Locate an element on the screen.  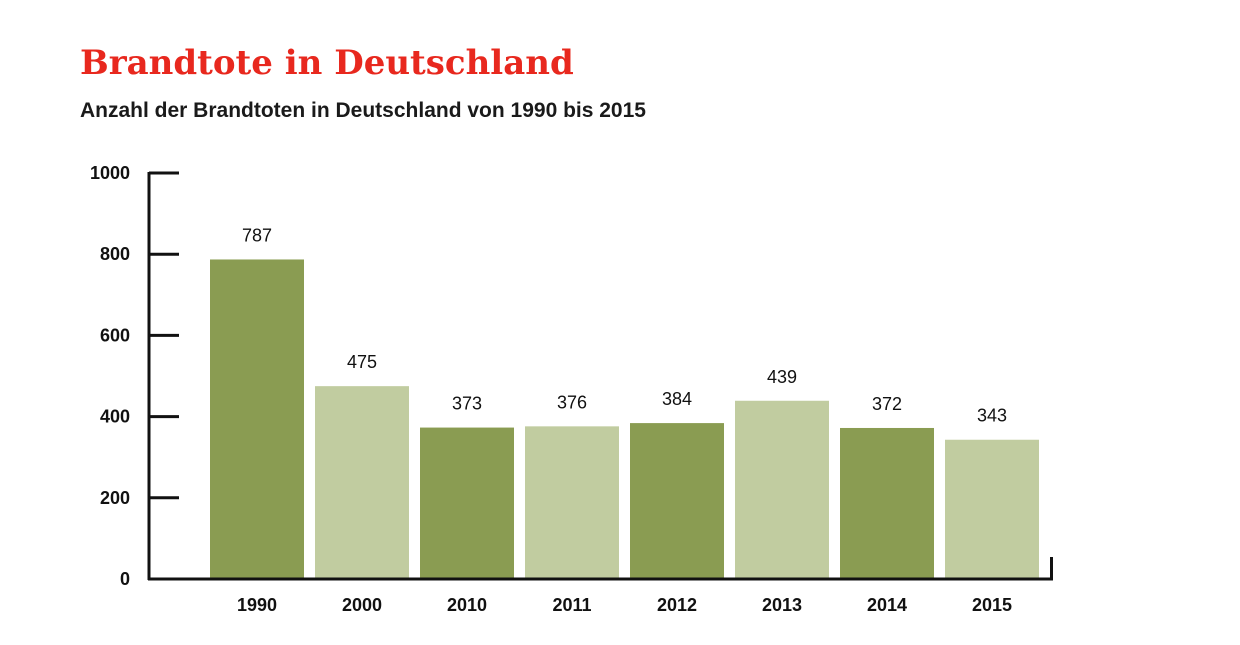
bar-2012 is located at coordinates (677, 500).